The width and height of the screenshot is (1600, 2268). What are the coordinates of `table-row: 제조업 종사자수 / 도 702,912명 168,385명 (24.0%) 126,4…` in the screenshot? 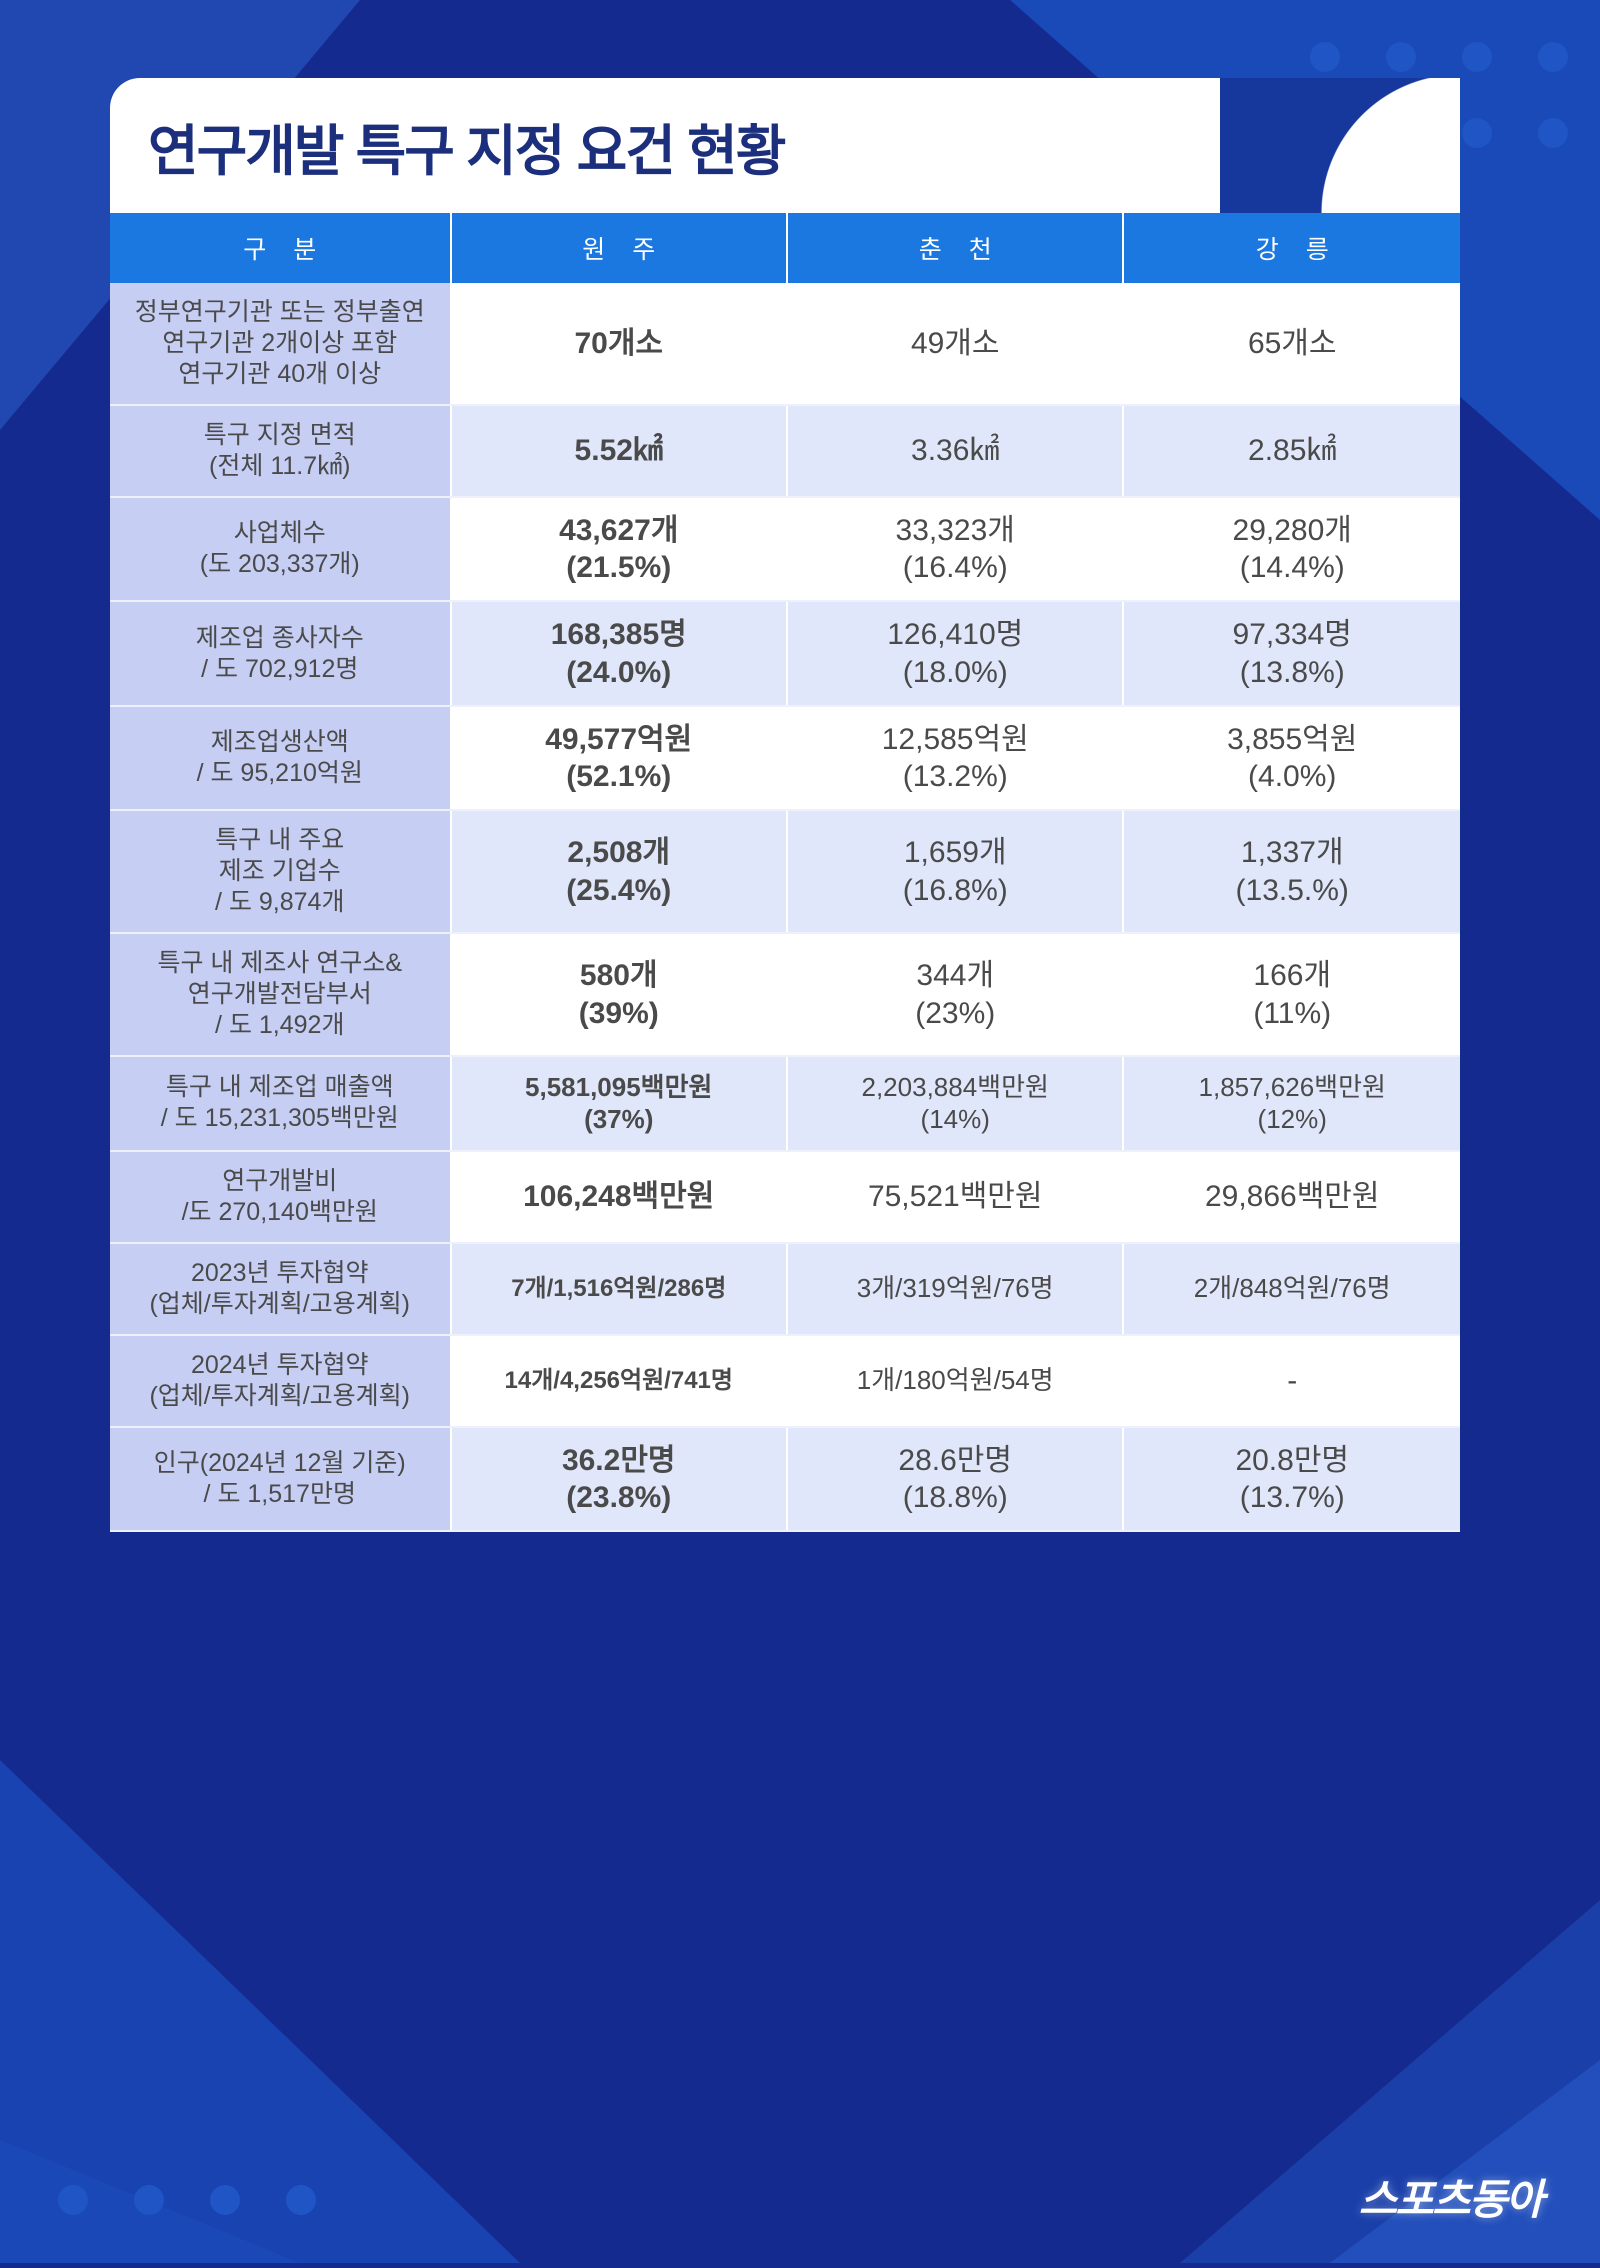 It's located at (785, 654).